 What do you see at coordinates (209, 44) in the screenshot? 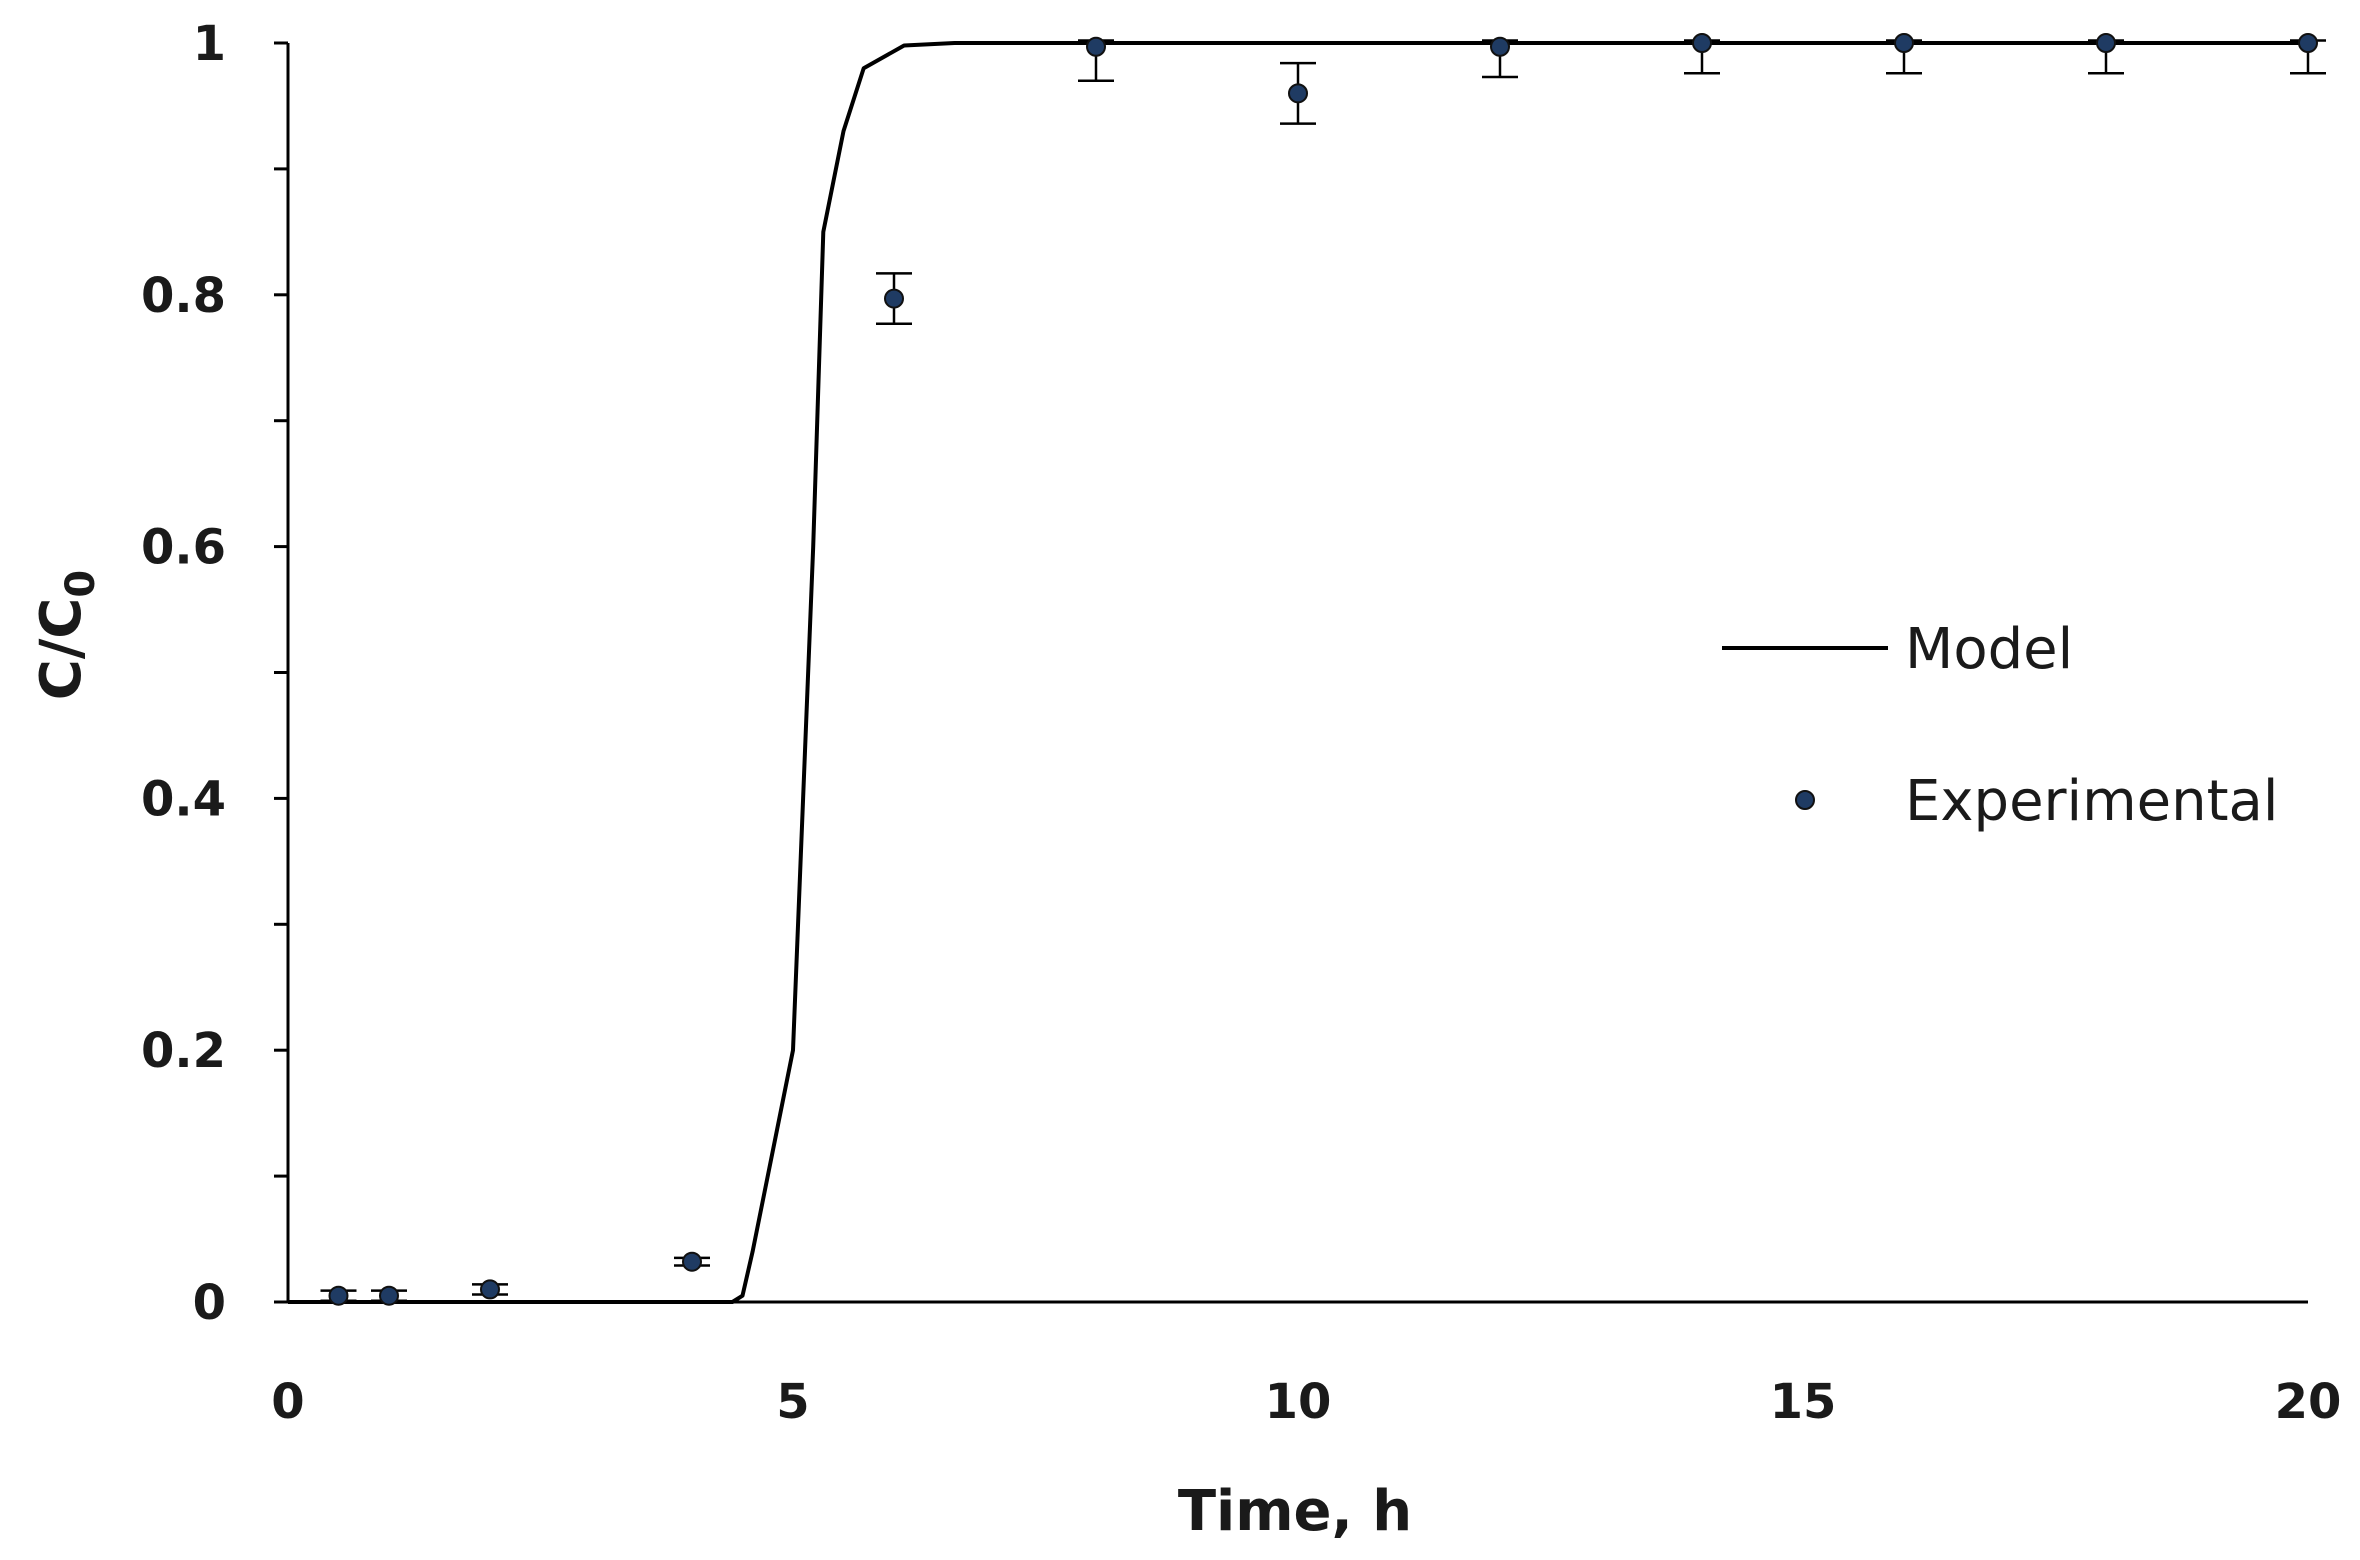
I see `y-tick-label: 1` at bounding box center [209, 44].